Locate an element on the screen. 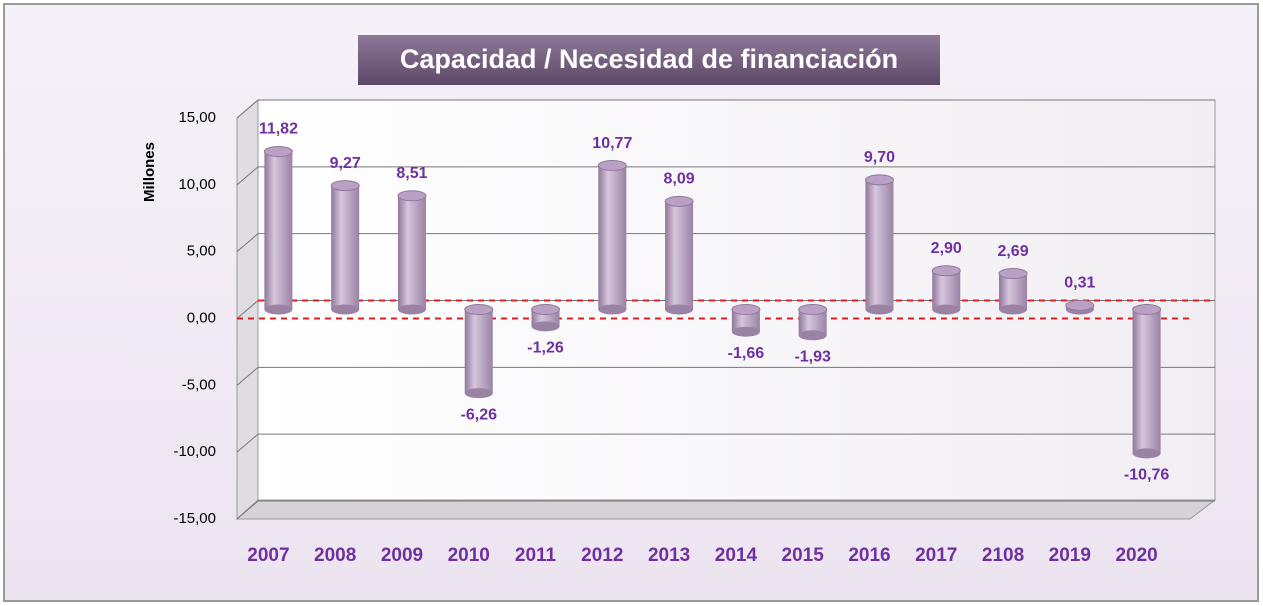  x-tick-label: 2014 is located at coordinates (736, 555).